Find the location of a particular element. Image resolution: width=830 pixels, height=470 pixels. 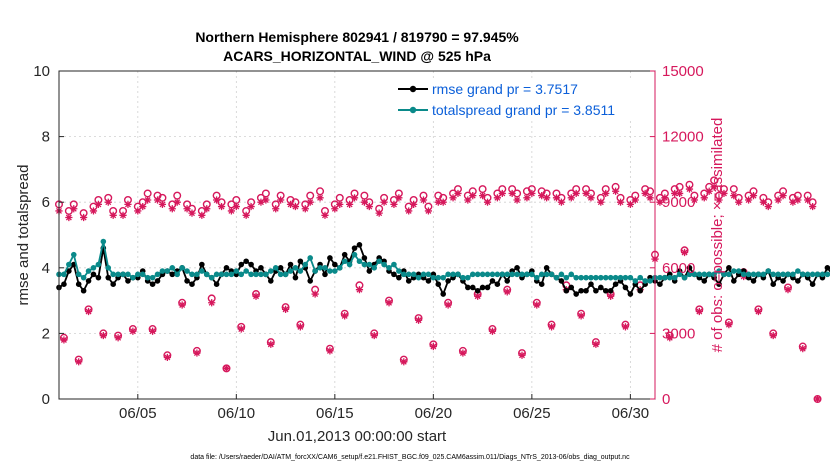

chart-title-line2: ACARS_HORIZONTAL_WIND @ 525 hPa is located at coordinates (357, 56).